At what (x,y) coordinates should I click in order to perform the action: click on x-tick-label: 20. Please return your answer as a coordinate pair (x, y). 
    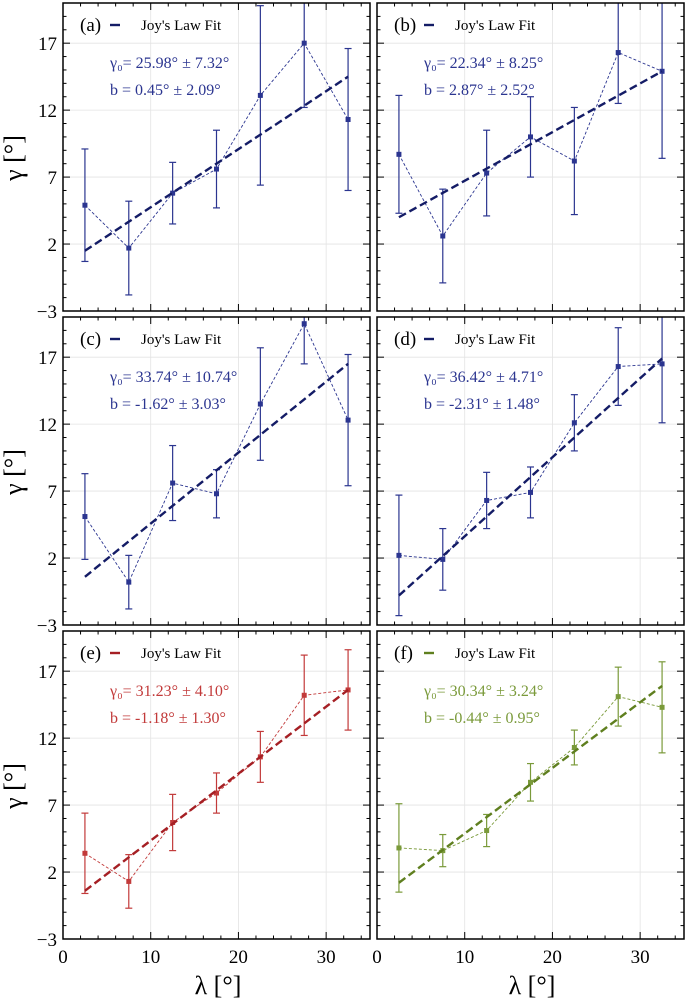
    Looking at the image, I should click on (552, 957).